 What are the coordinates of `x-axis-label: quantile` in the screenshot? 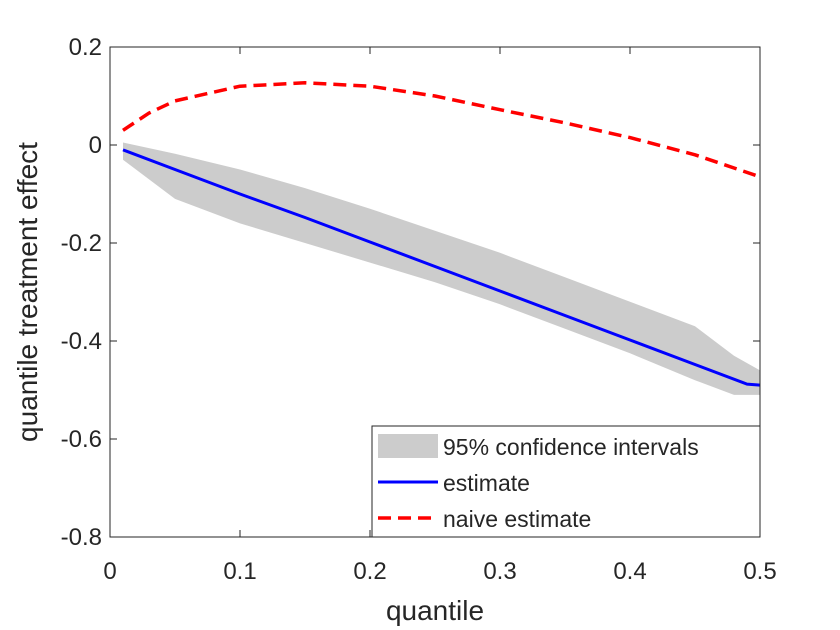 It's located at (435, 610).